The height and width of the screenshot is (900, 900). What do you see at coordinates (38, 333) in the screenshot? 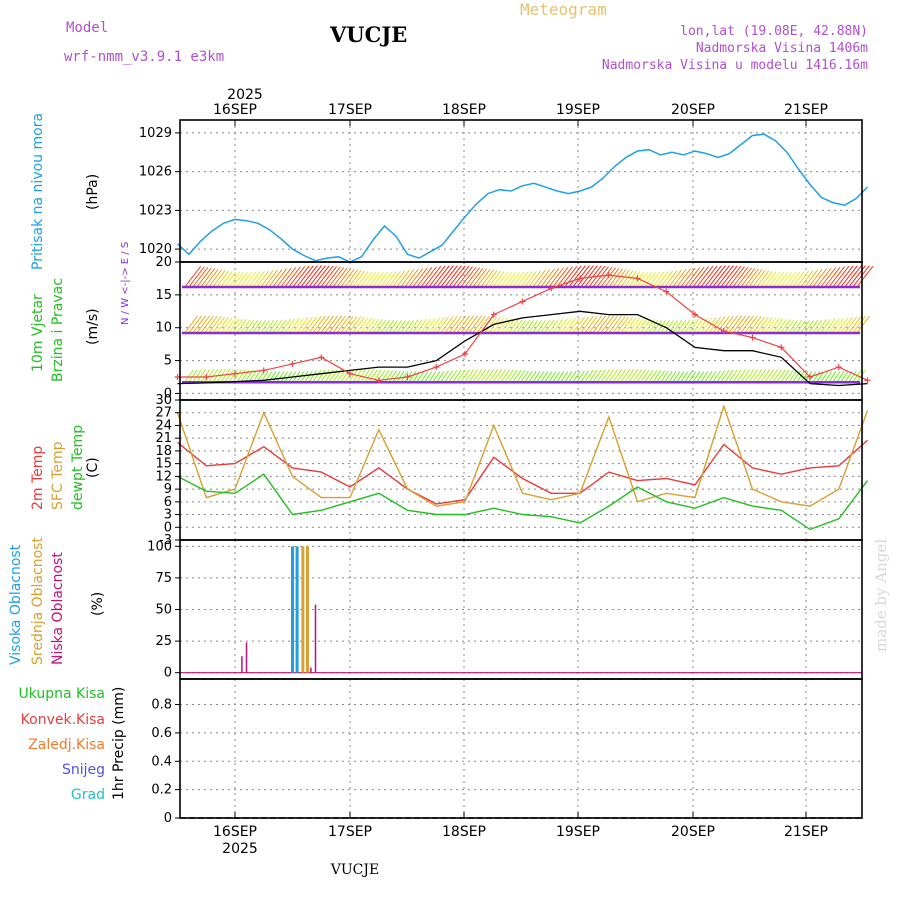
I see `wind-axis-title: 10m Vjetar` at bounding box center [38, 333].